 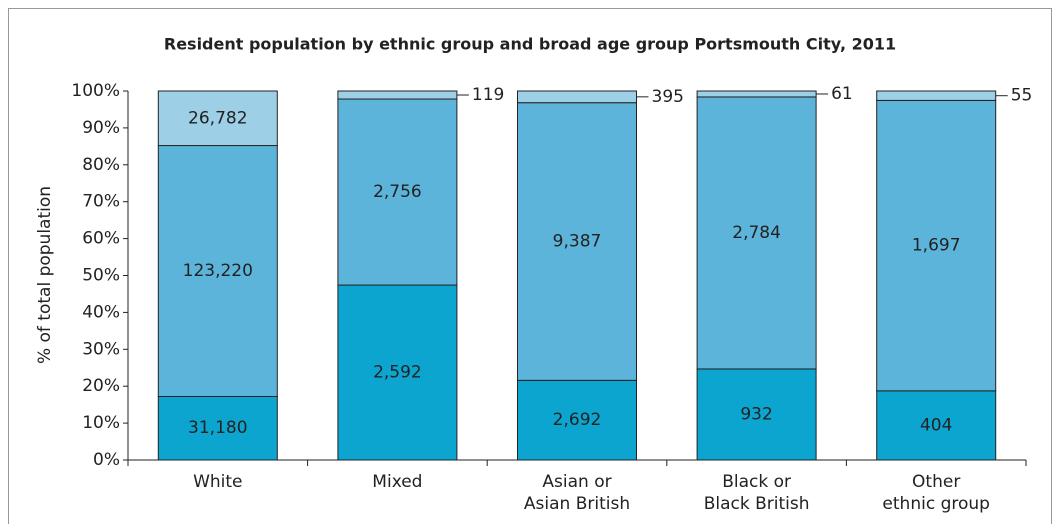 What do you see at coordinates (106, 460) in the screenshot?
I see `y-tick-label: 0%` at bounding box center [106, 460].